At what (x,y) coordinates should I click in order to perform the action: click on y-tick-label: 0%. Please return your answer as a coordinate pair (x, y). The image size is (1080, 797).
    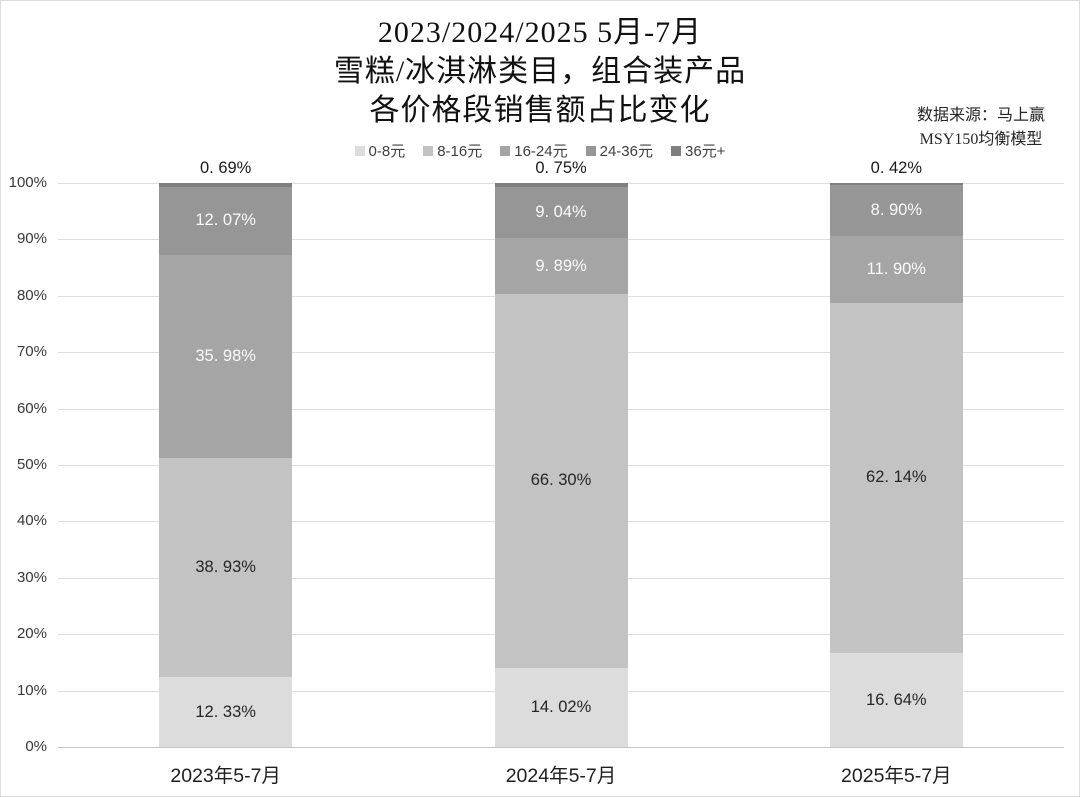
    Looking at the image, I should click on (36, 746).